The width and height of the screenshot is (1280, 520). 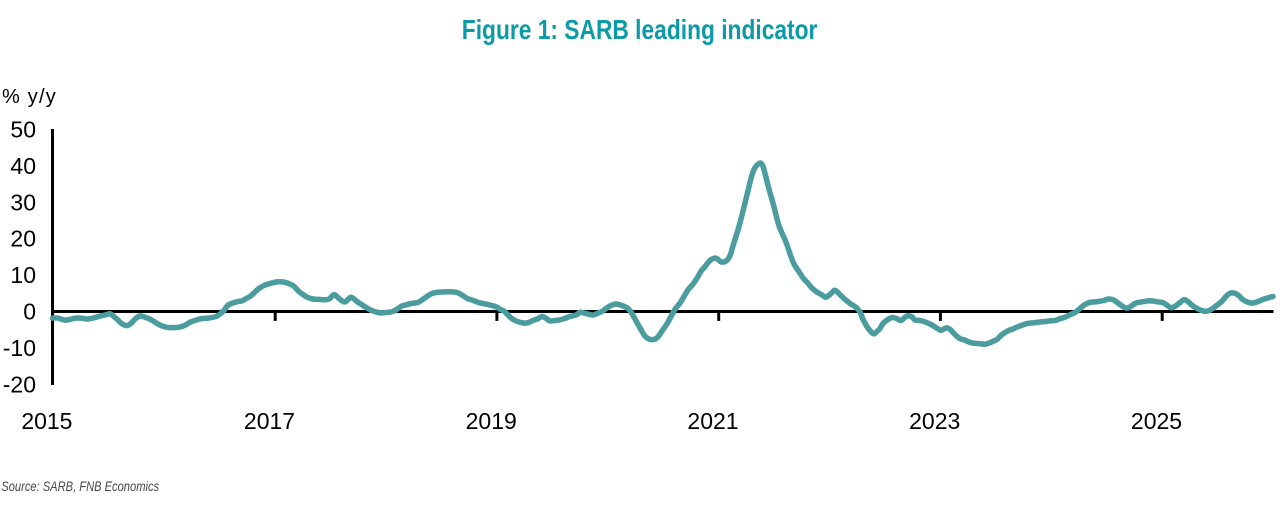 I want to click on svg-text: -20, so click(x=19, y=385).